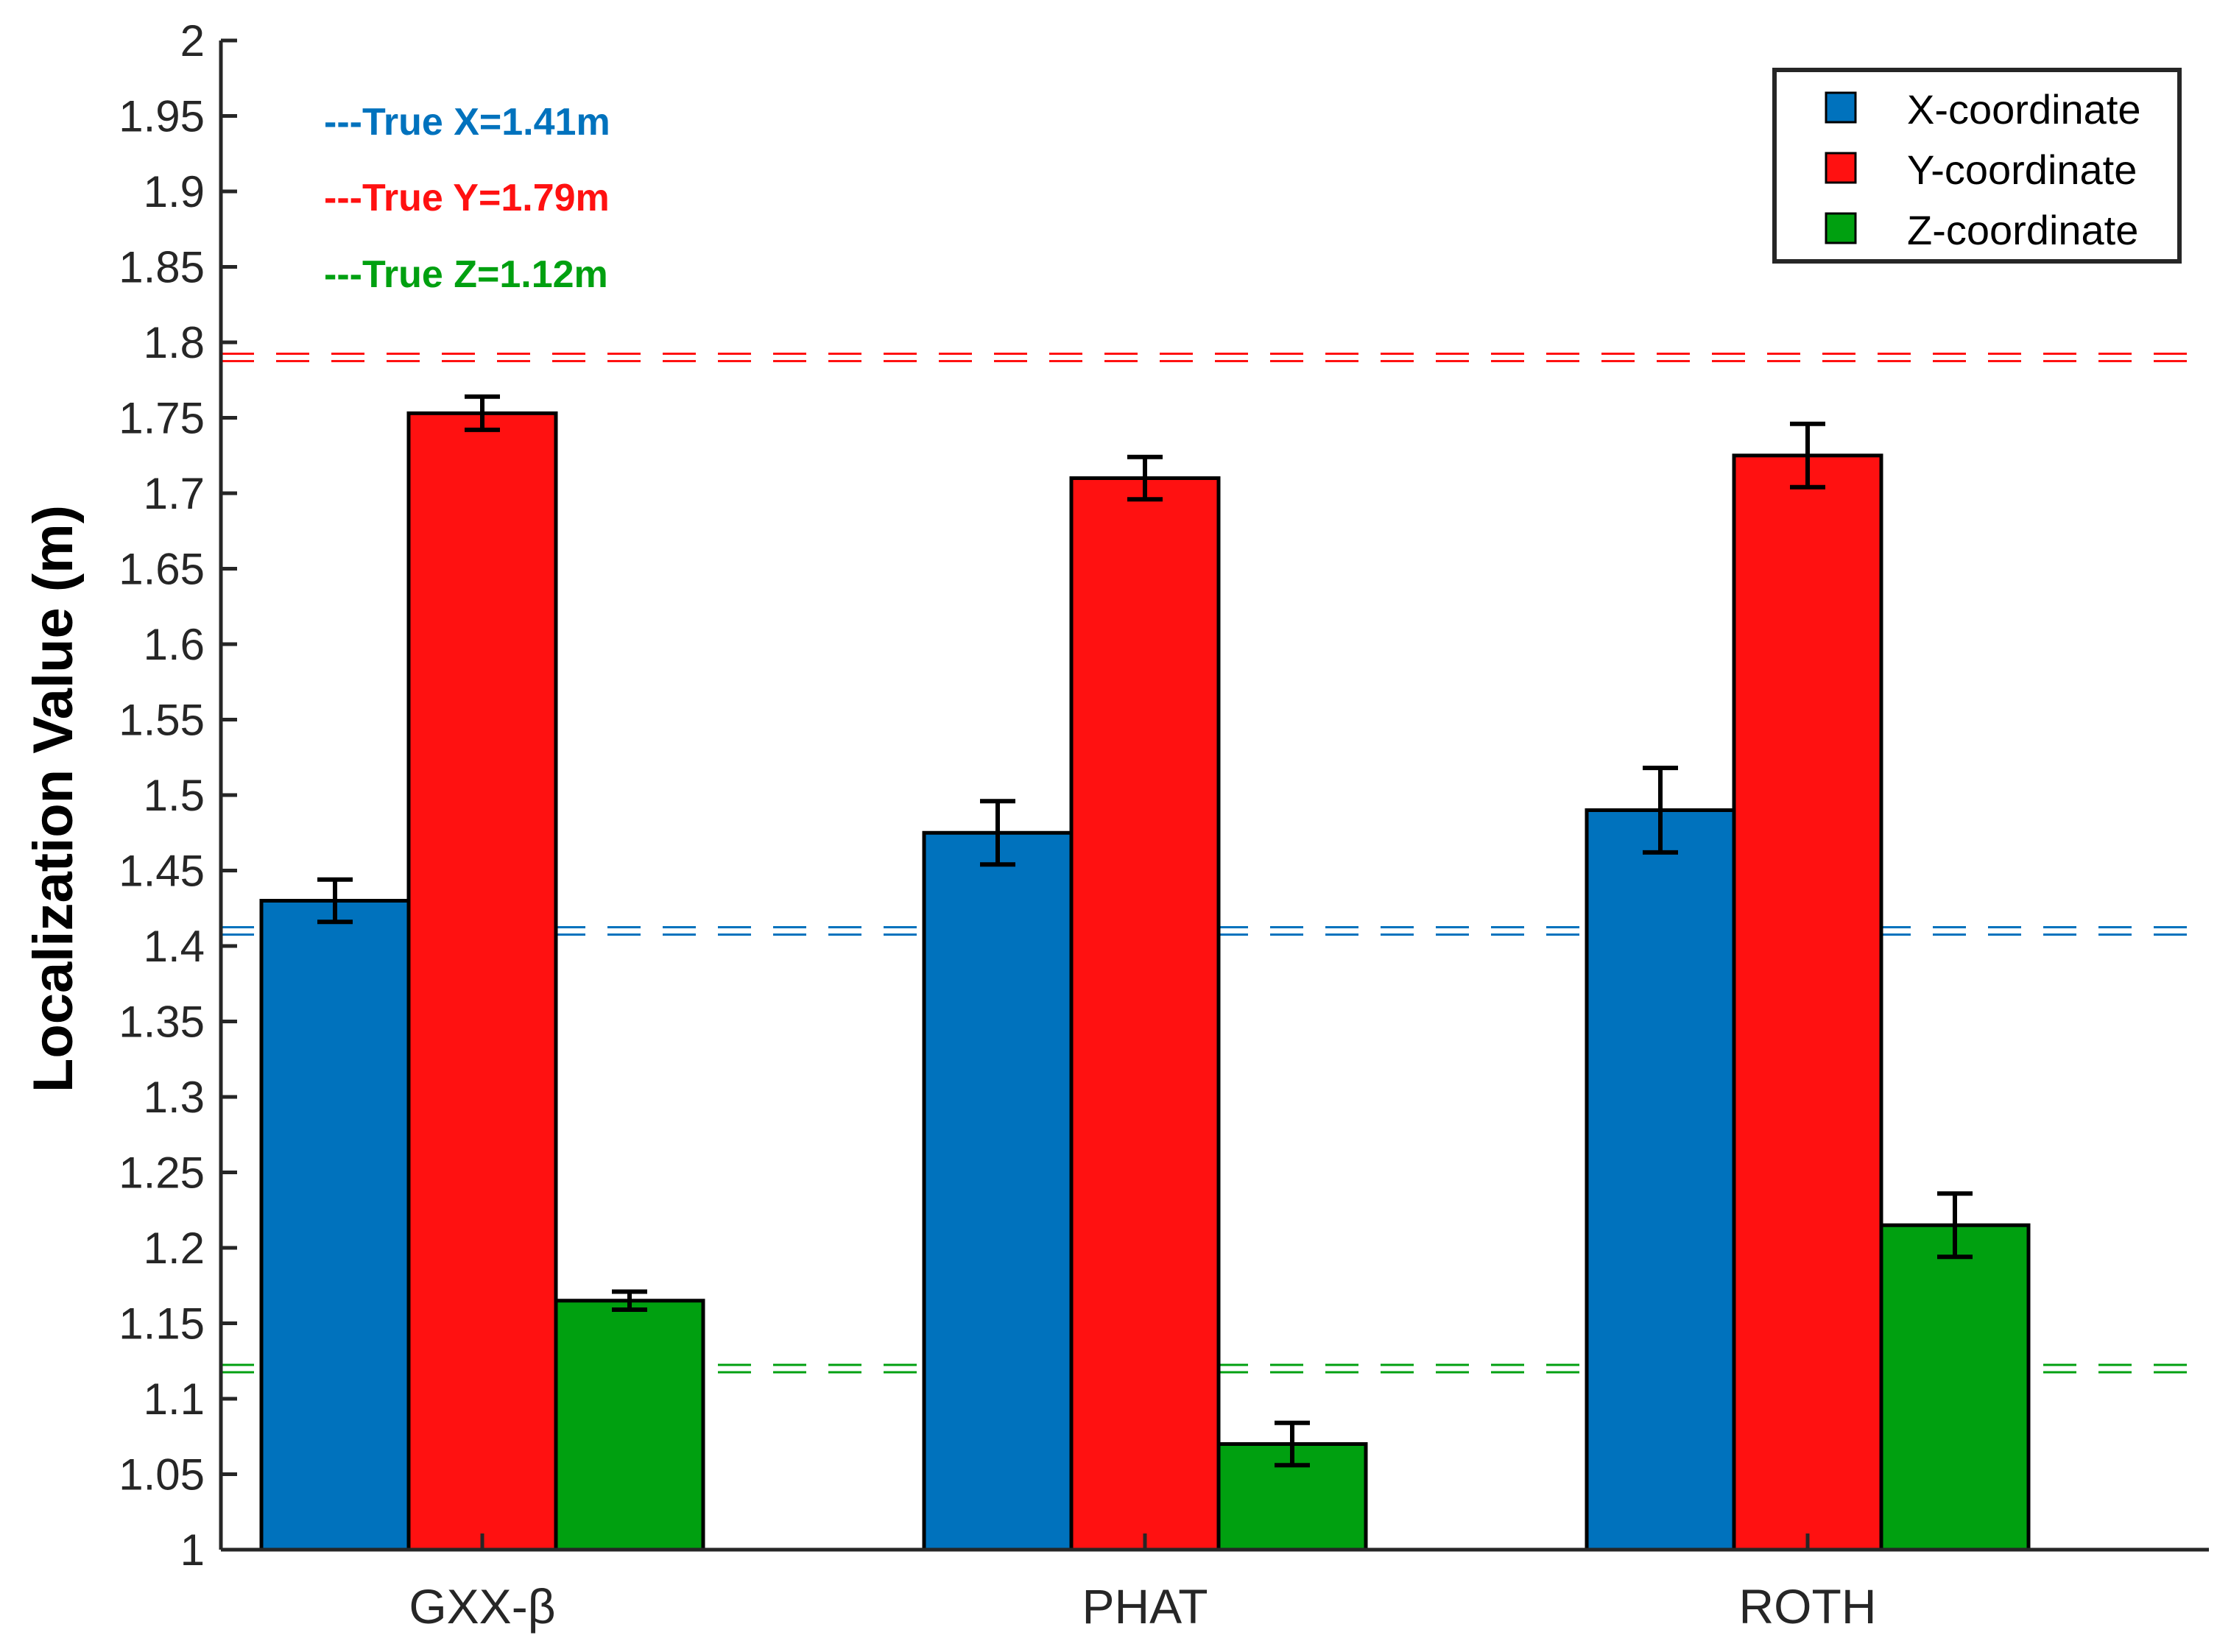 The height and width of the screenshot is (1652, 2231). I want to click on legend-label-y-coordinate: Y-coordinate, so click(2022, 170).